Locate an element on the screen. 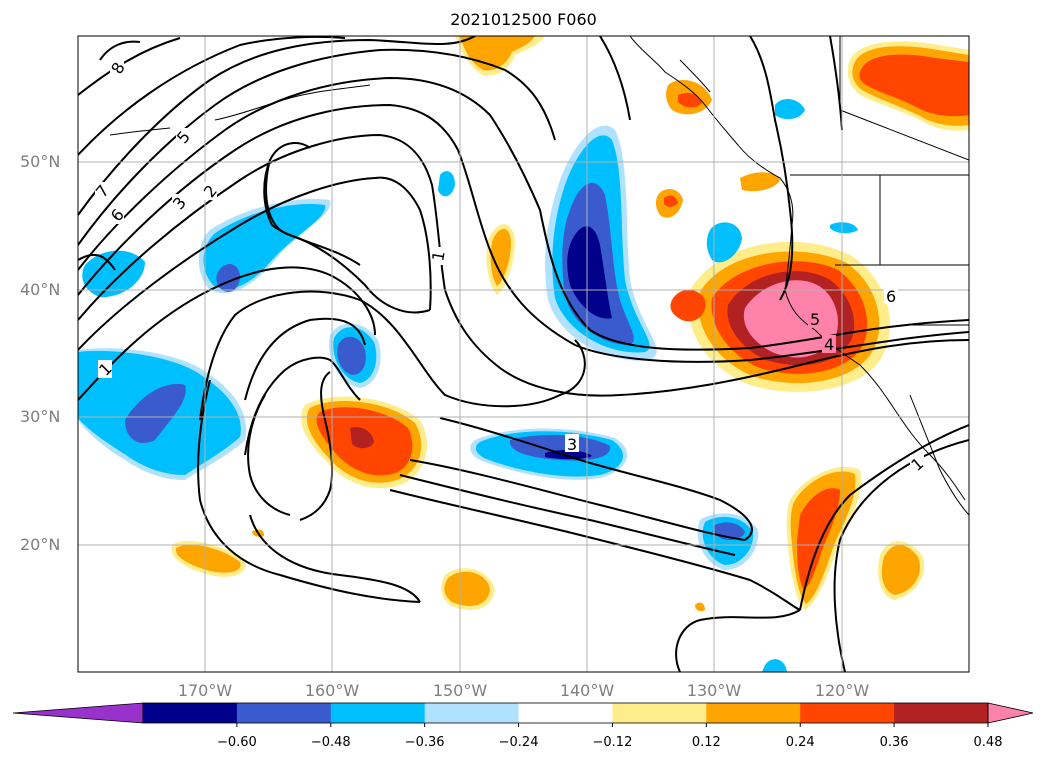 The height and width of the screenshot is (763, 1047). lat-label: 30°N is located at coordinates (40, 416).